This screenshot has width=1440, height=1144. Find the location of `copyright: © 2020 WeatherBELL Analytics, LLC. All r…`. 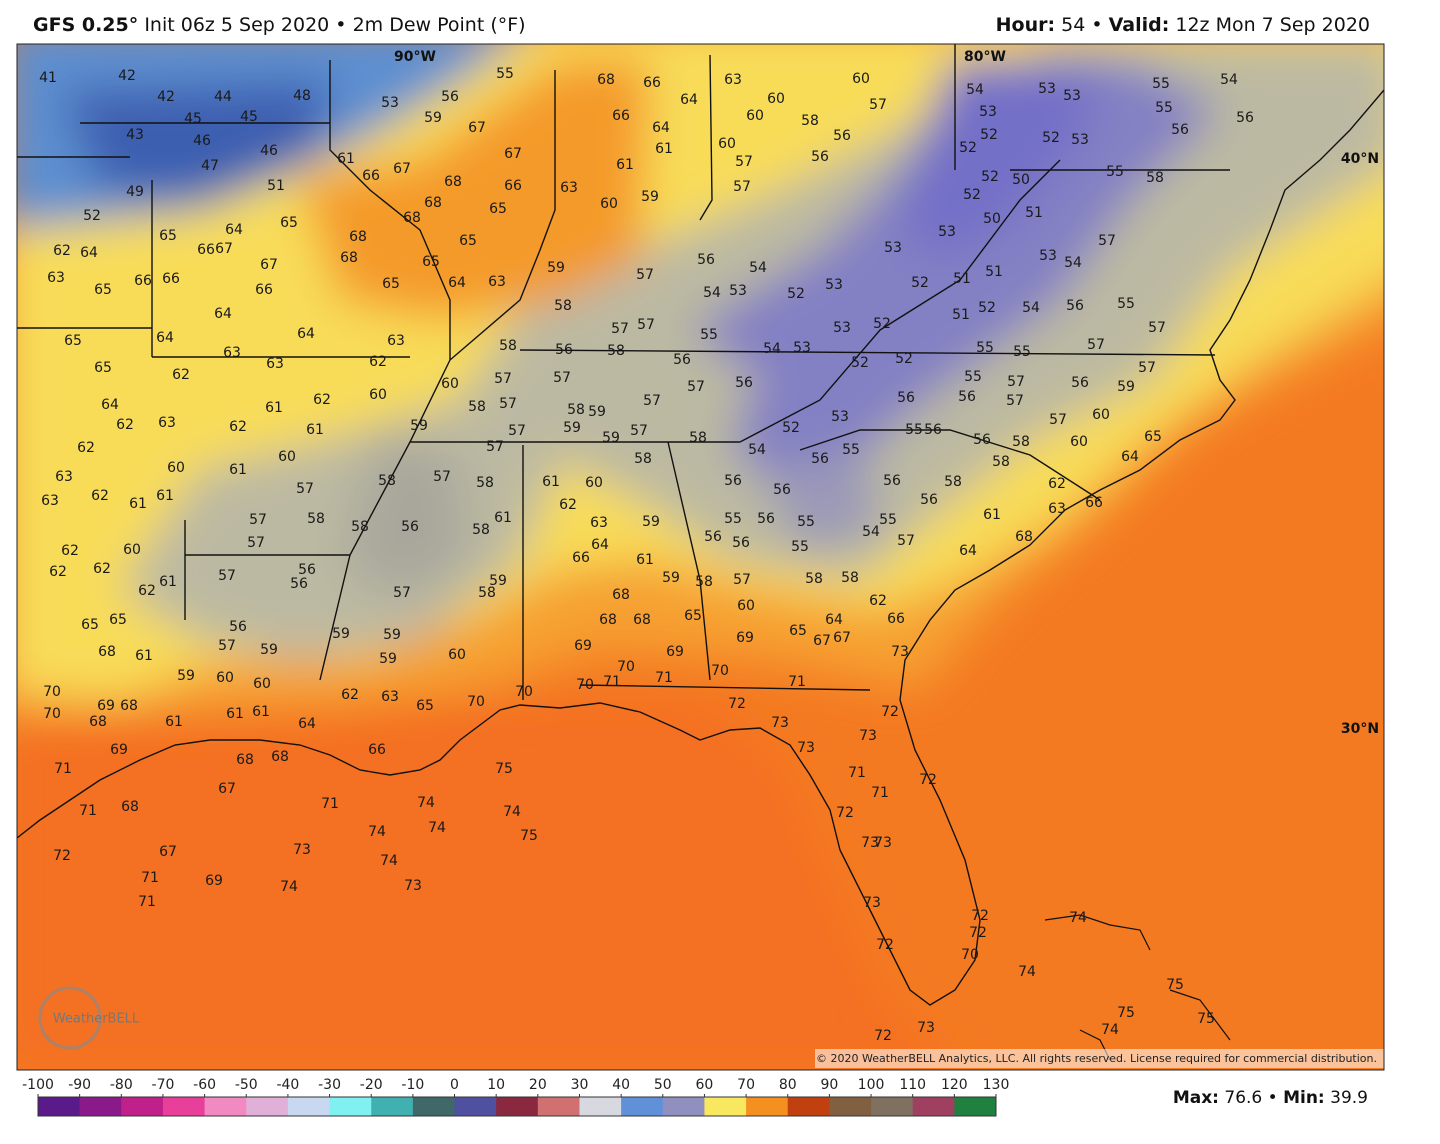

copyright: © 2020 WeatherBELL Analytics, LLC. All r… is located at coordinates (1096, 1058).